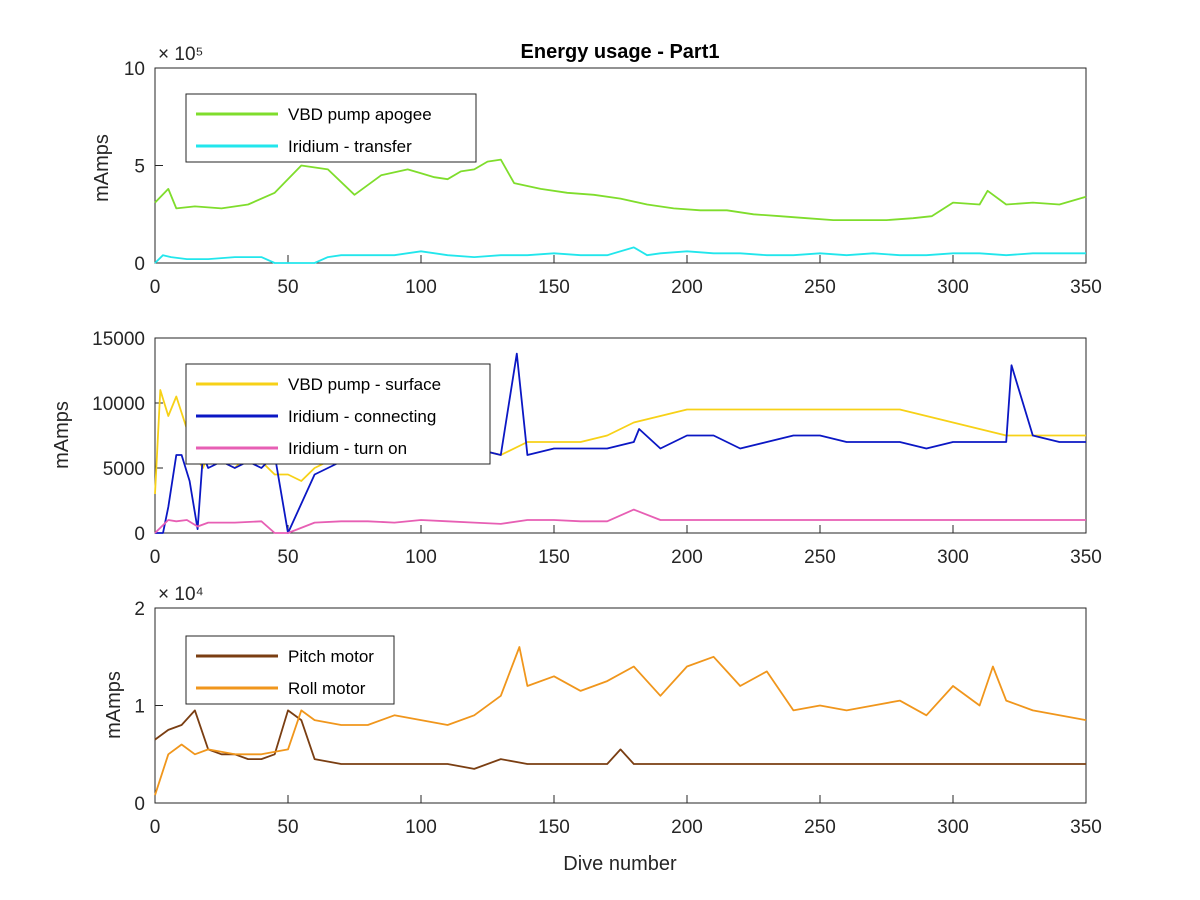  What do you see at coordinates (620, 52) in the screenshot?
I see `figure-title: Energy usage - Part1` at bounding box center [620, 52].